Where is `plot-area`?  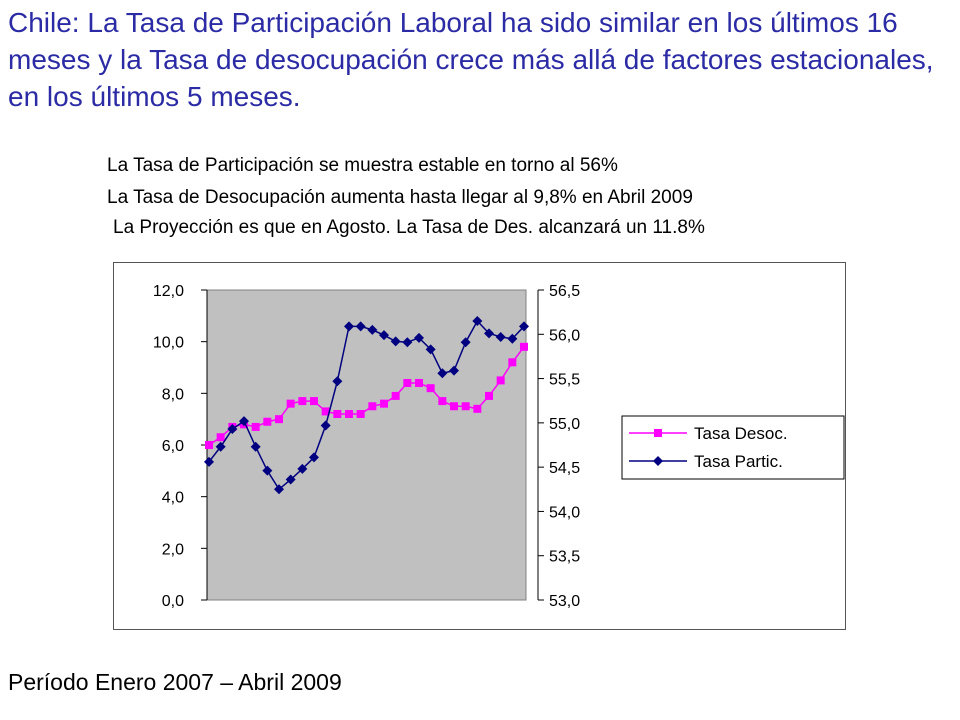 plot-area is located at coordinates (366, 445).